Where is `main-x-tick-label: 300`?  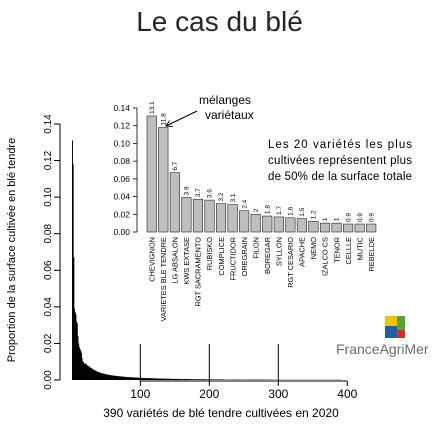
main-x-tick-label: 300 is located at coordinates (278, 394).